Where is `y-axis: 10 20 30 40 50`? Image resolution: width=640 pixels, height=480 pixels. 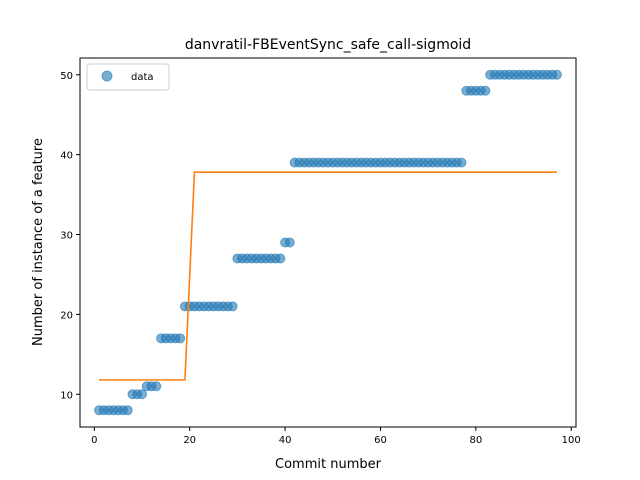 y-axis: 10 20 30 40 50 is located at coordinates (70, 236).